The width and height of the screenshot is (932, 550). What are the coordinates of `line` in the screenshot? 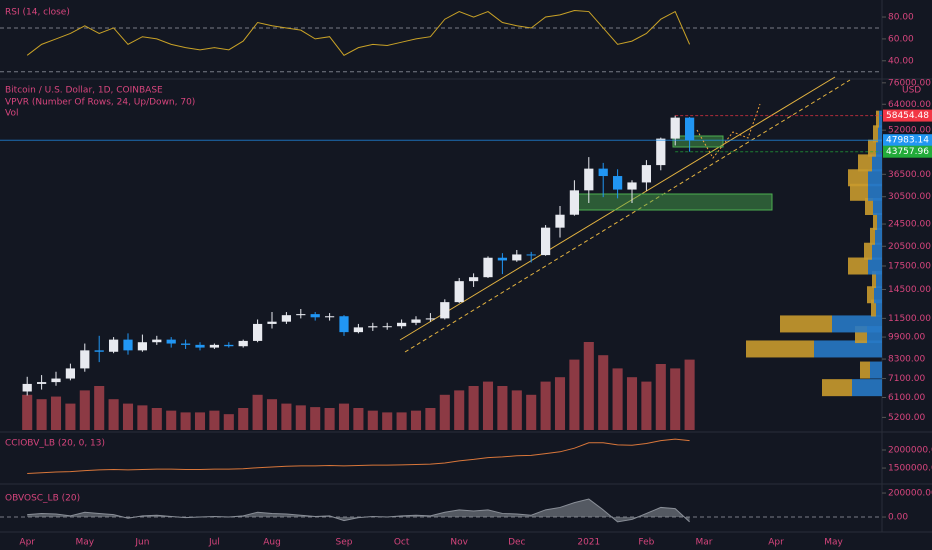 It's located at (358, 510).